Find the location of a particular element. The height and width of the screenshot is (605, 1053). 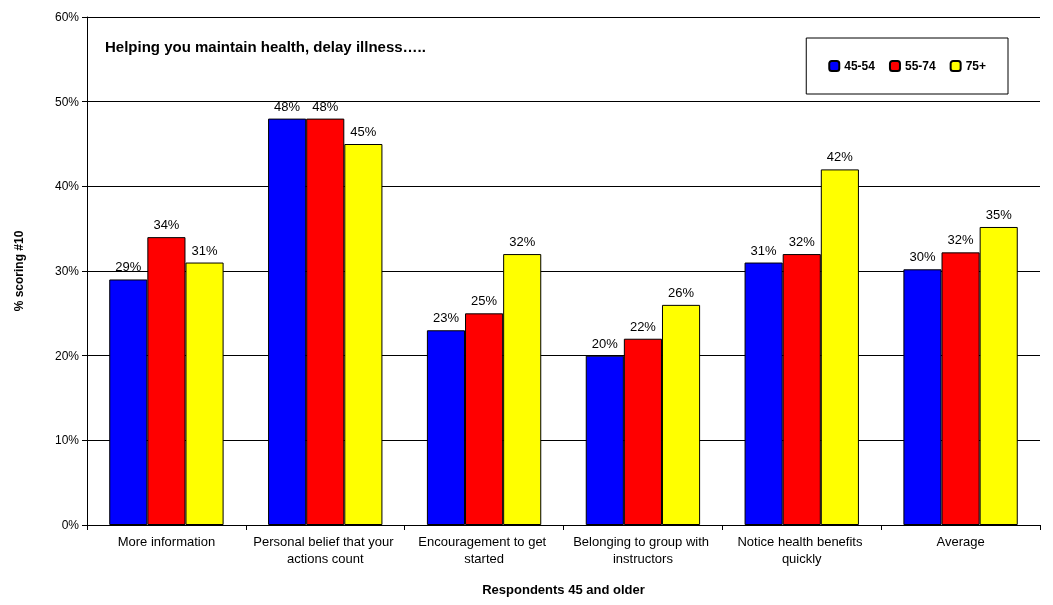

y-tick-label: 40% is located at coordinates (67, 186).